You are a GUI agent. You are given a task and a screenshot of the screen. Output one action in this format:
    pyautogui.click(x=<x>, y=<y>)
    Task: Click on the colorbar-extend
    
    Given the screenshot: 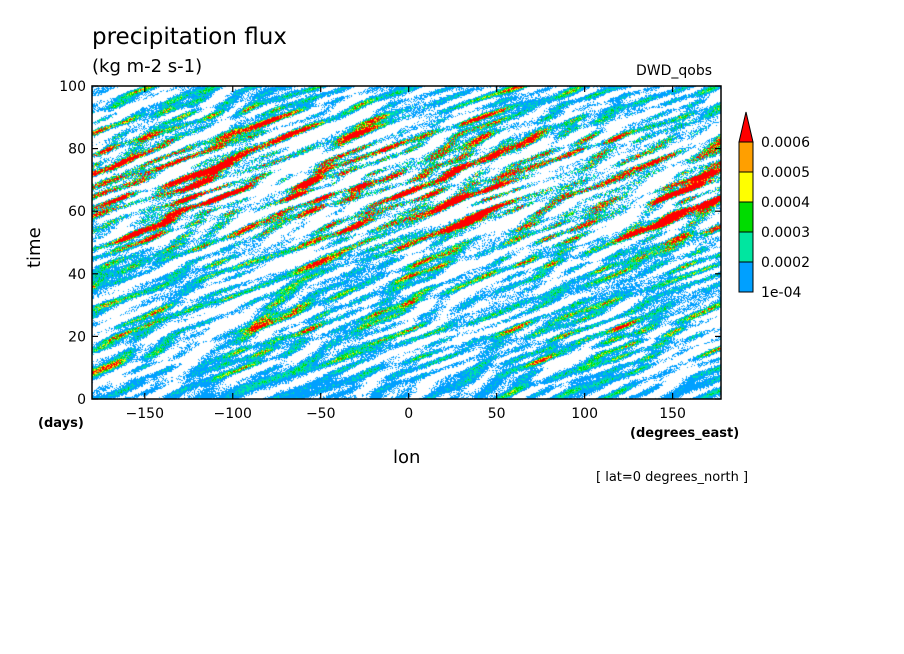 What is the action you would take?
    pyautogui.click(x=746, y=127)
    